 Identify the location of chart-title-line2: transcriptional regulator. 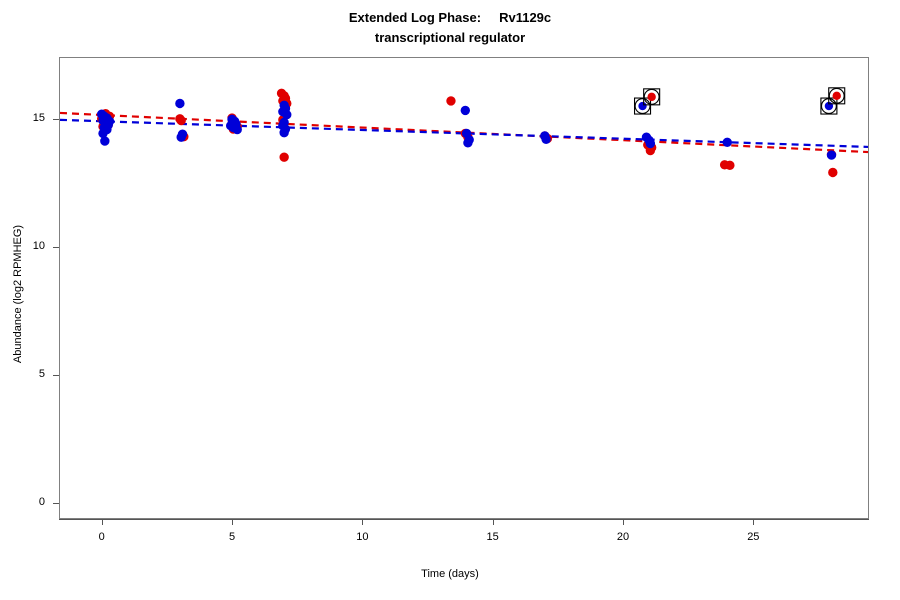
(450, 37).